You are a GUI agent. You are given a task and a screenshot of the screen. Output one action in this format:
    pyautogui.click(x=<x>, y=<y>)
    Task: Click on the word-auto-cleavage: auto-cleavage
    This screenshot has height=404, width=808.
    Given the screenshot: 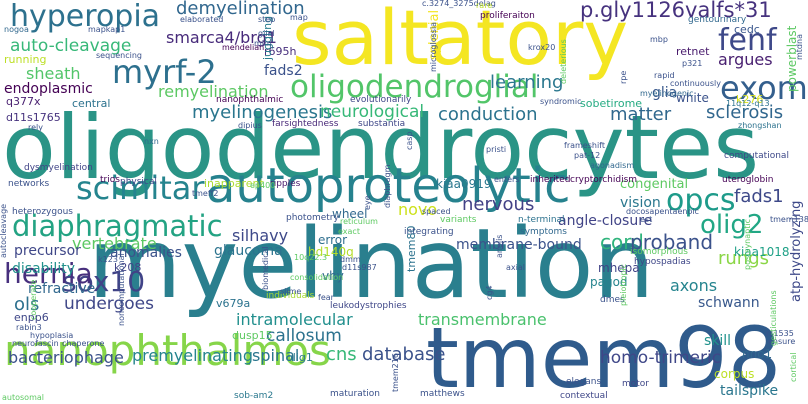 What is the action you would take?
    pyautogui.click(x=71, y=46)
    